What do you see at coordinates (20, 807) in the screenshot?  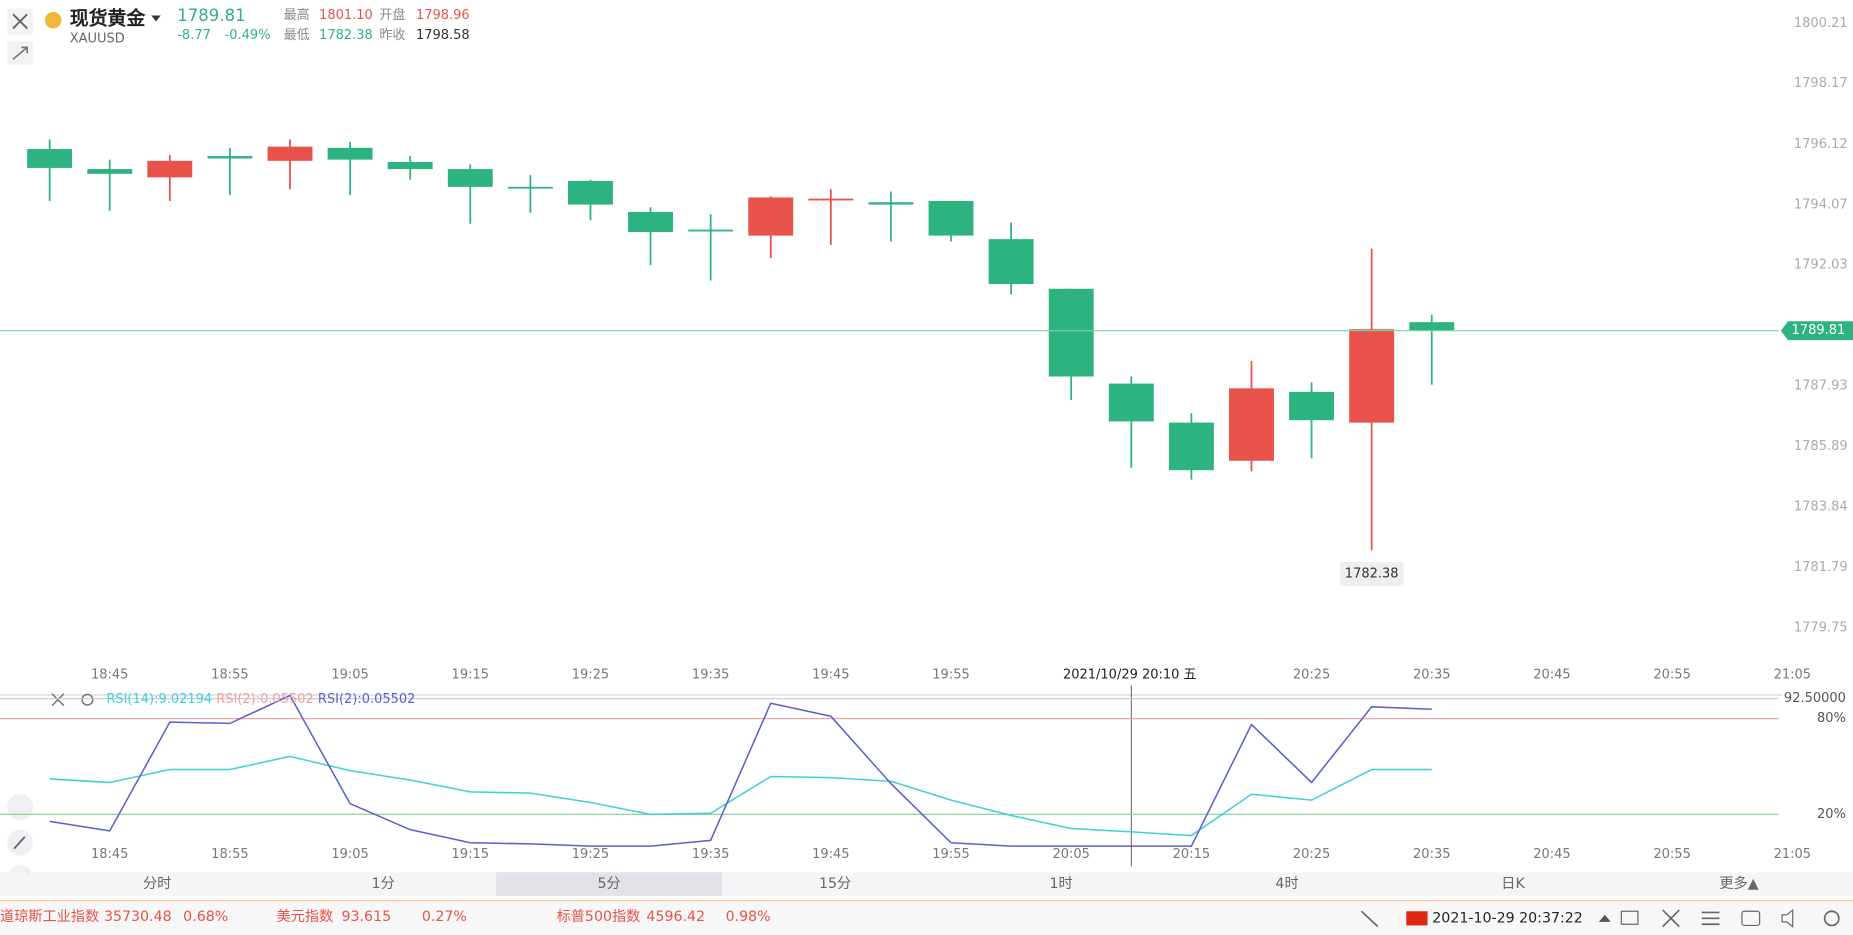 I see `tool-indicator` at bounding box center [20, 807].